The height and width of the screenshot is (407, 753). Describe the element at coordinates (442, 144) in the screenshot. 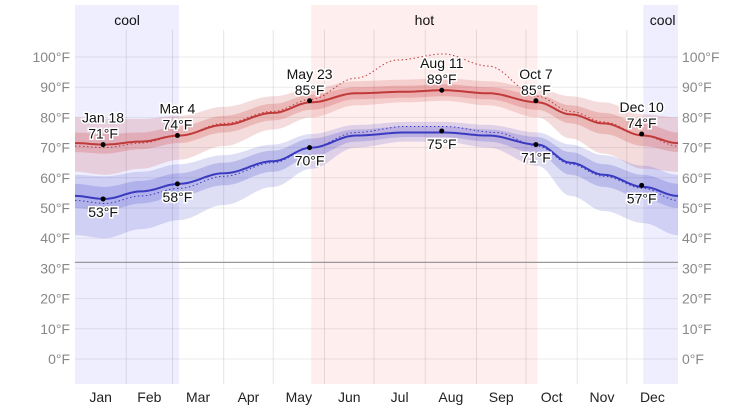

I see `annotation-value: 75°F` at that location.